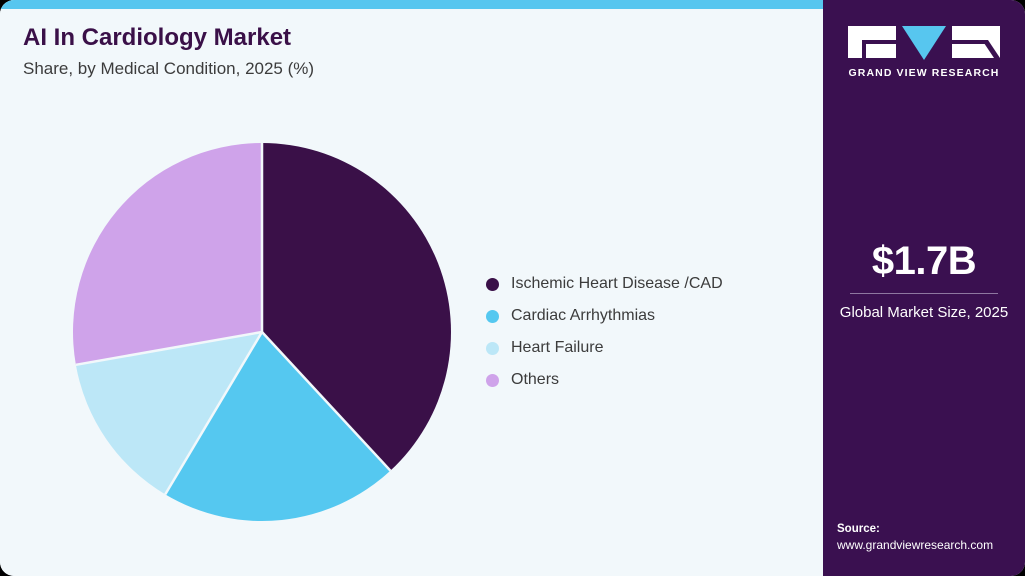 This screenshot has width=1025, height=576. I want to click on logo-g-icon, so click(872, 42).